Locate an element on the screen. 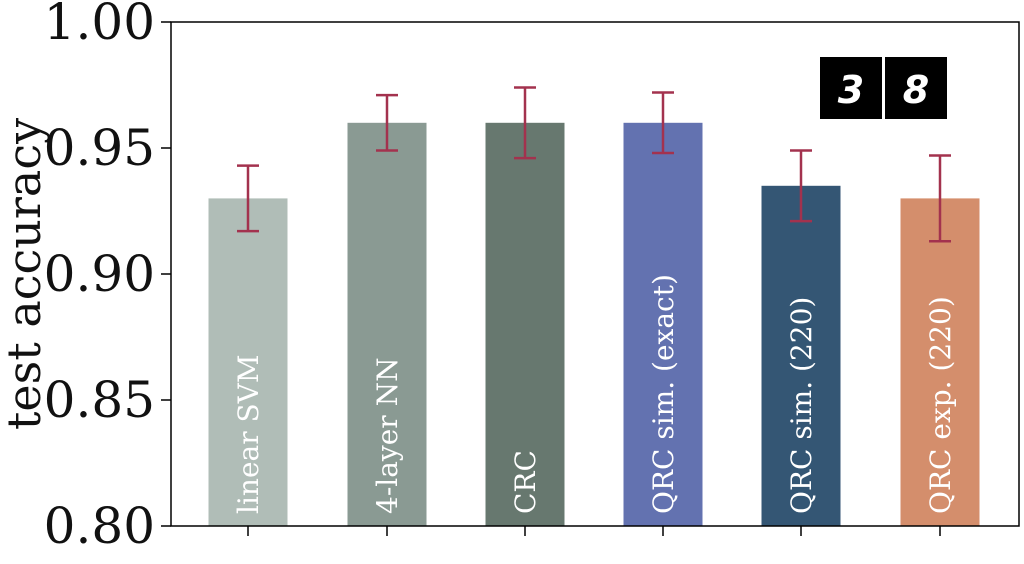  y-tick-label-0: 0.80 is located at coordinates (99, 526).